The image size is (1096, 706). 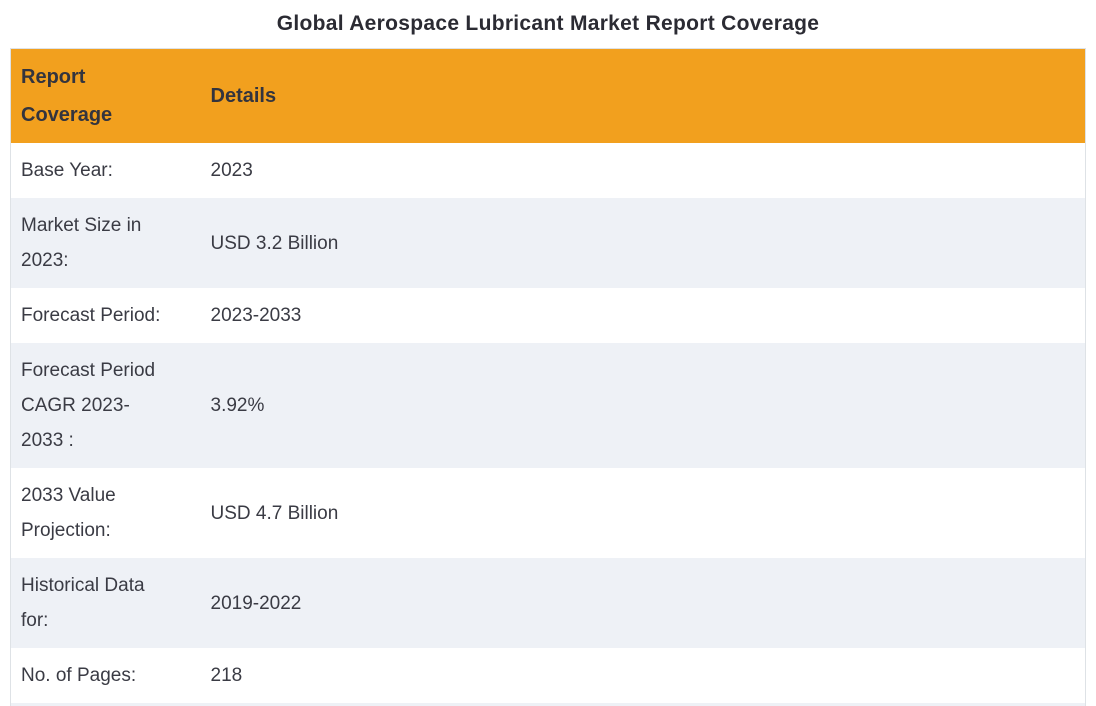 What do you see at coordinates (256, 315) in the screenshot?
I see `row-value: 2023-2033` at bounding box center [256, 315].